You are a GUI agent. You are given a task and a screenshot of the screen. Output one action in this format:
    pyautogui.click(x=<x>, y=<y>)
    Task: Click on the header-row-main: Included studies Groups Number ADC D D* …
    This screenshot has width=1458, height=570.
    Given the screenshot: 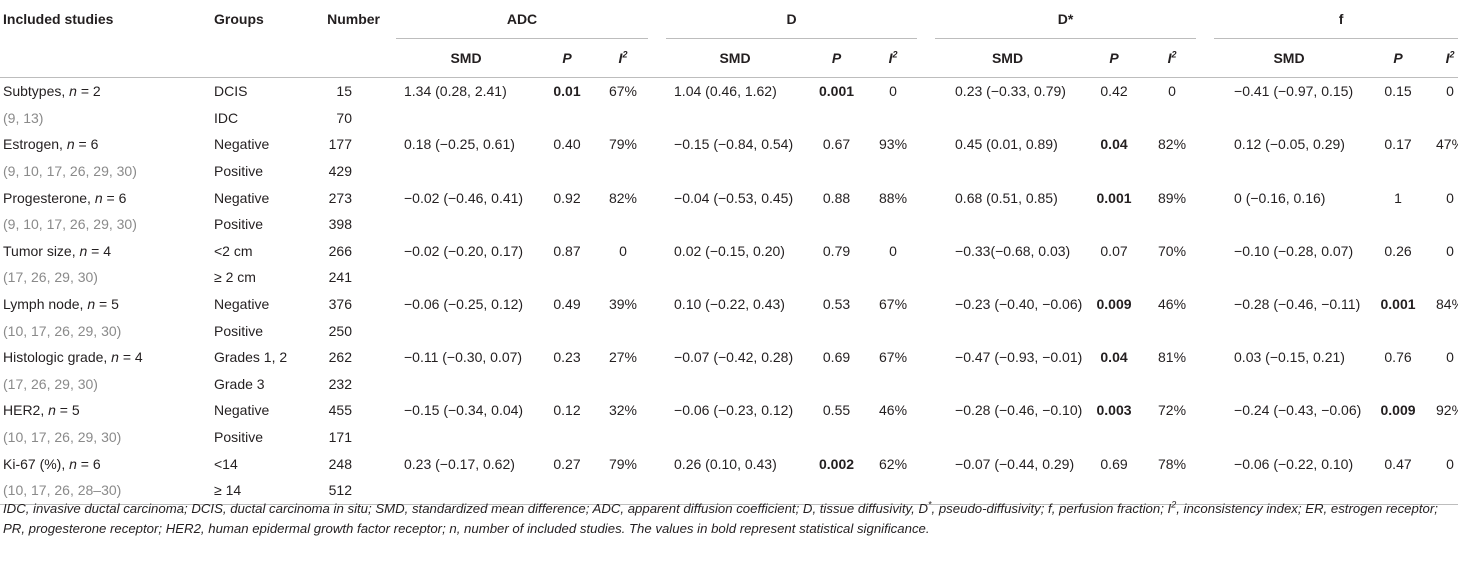 What is the action you would take?
    pyautogui.click(x=729, y=19)
    